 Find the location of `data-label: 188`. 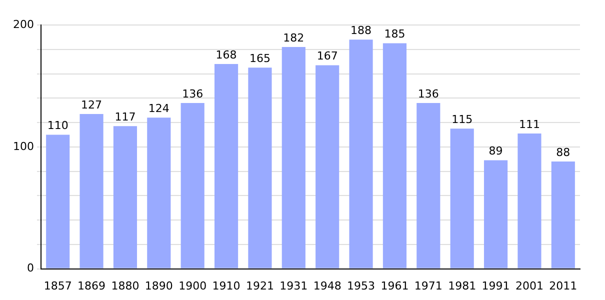

data-label: 188 is located at coordinates (361, 30).